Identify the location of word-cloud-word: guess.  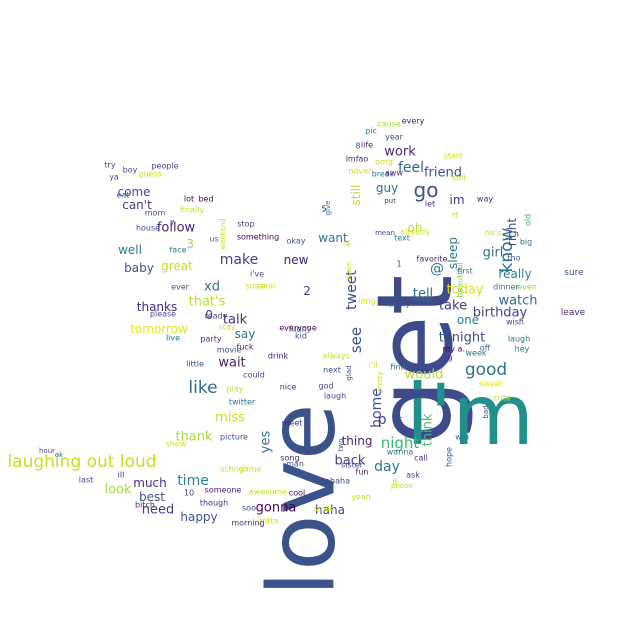
(149, 174).